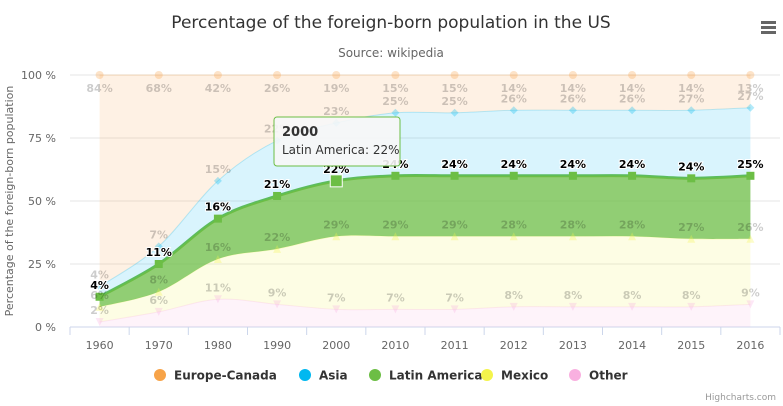  I want to click on y-tick-label: 50 %, so click(42, 201).